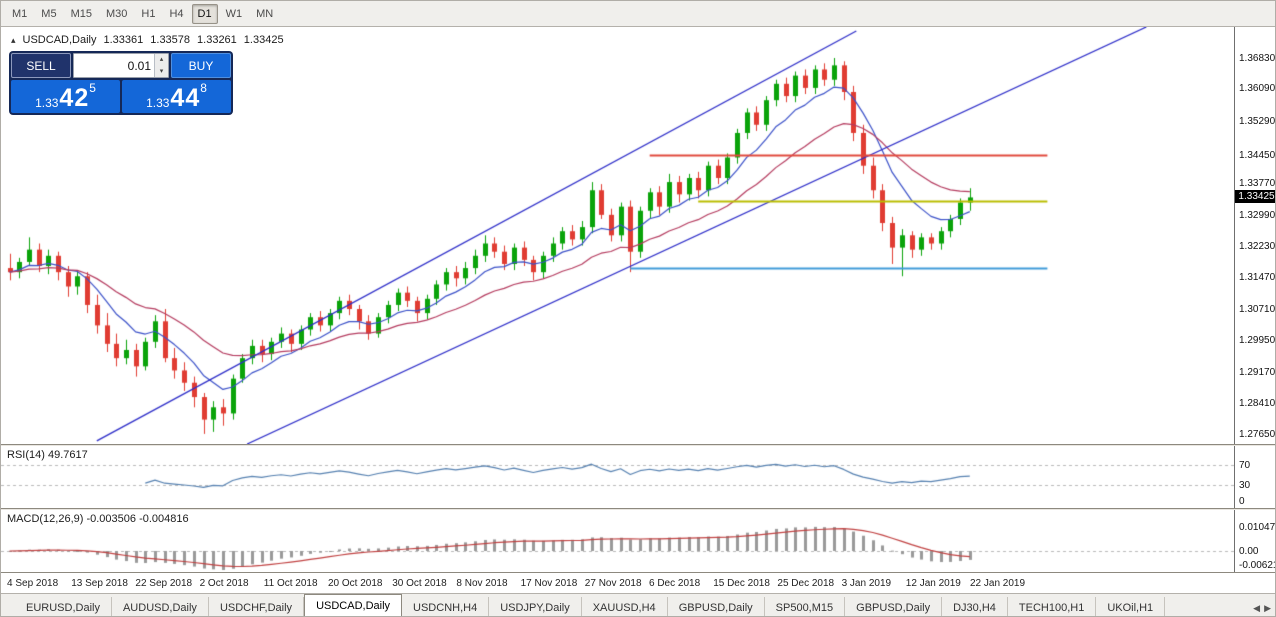 The width and height of the screenshot is (1276, 617). What do you see at coordinates (92, 88) in the screenshot?
I see `sell-price-sup: 5` at bounding box center [92, 88].